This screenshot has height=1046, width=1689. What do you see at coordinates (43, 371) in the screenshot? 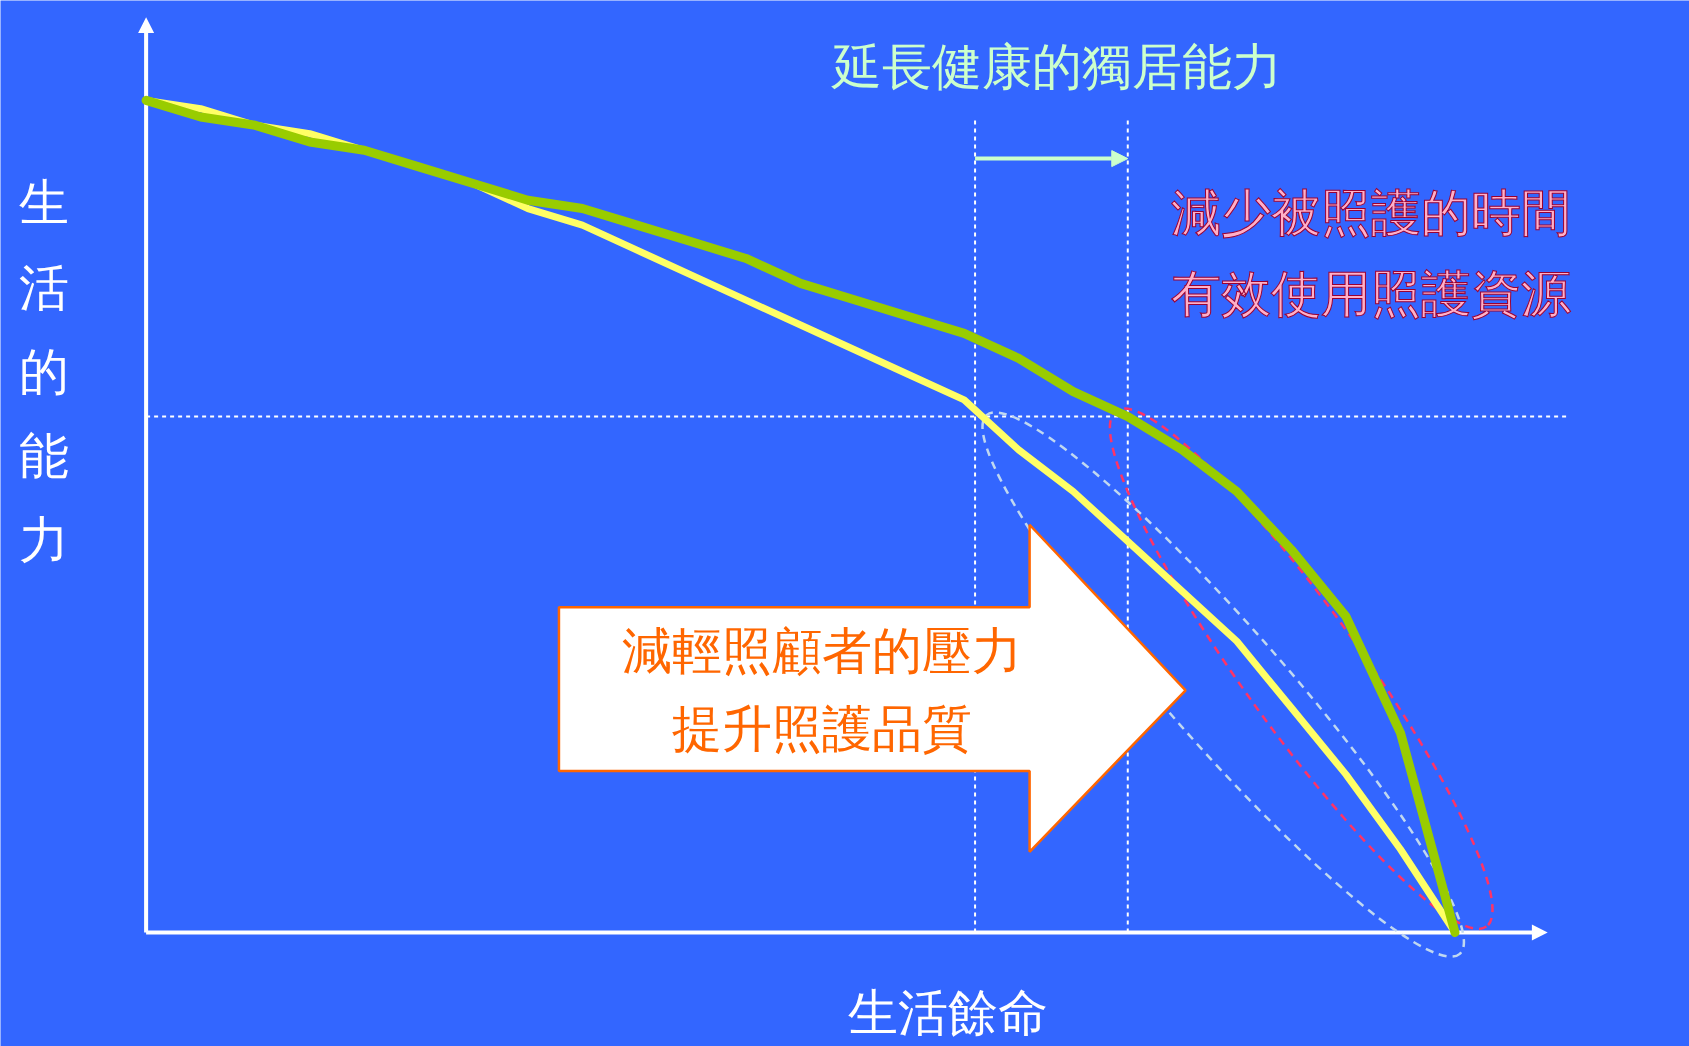
I see `y-axis-title: 生活的能力` at bounding box center [43, 371].